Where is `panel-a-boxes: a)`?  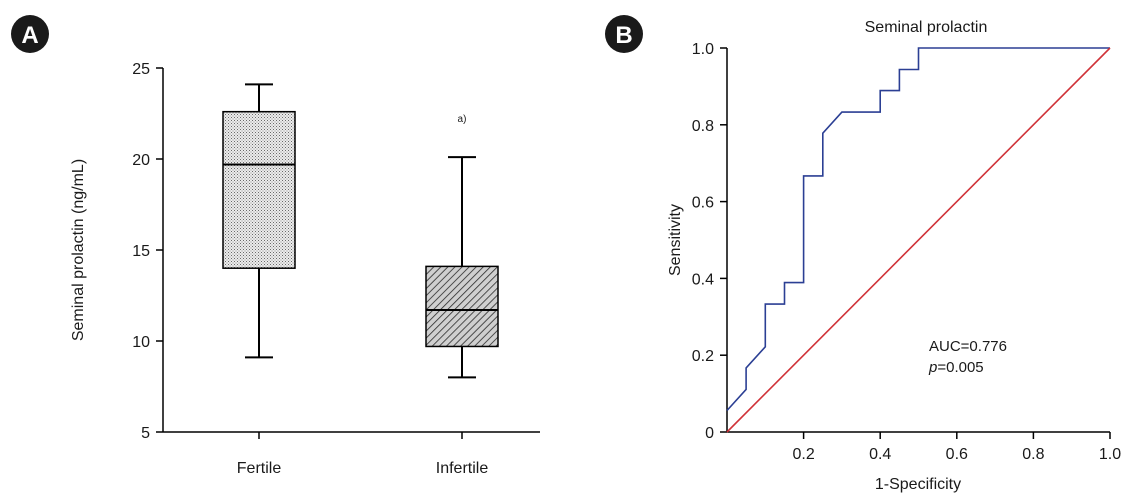
panel-a-boxes: a) is located at coordinates (360, 231).